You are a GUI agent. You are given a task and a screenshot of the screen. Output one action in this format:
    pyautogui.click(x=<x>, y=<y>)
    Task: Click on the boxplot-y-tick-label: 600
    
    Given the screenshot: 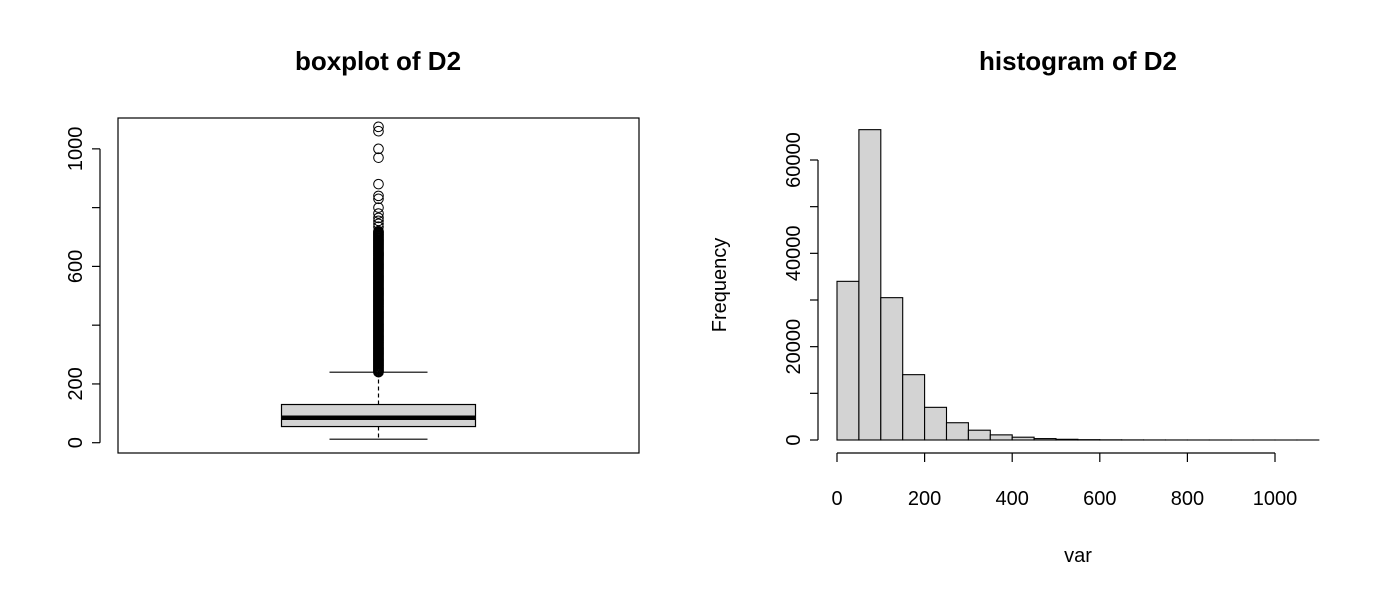 What is the action you would take?
    pyautogui.click(x=76, y=266)
    